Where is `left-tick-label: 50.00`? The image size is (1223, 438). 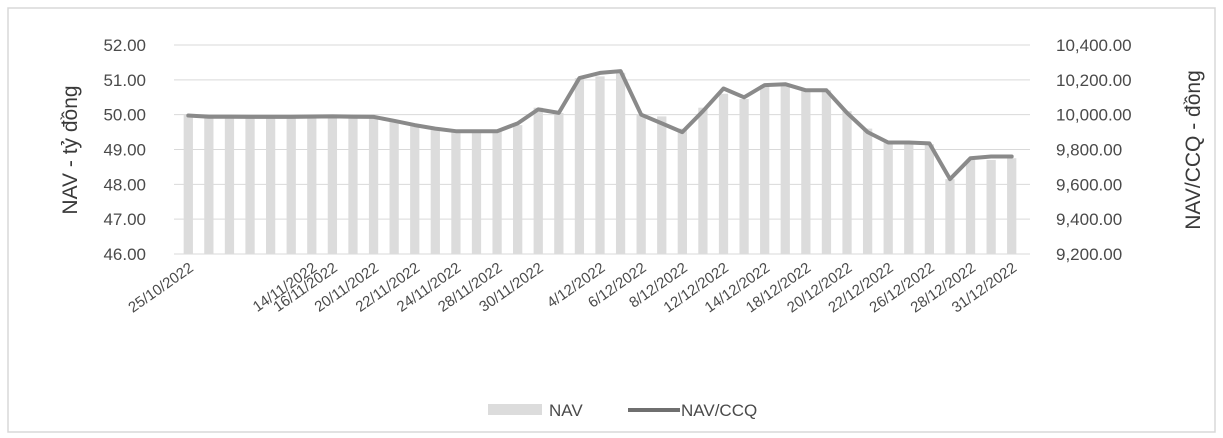 left-tick-label: 50.00 is located at coordinates (124, 115).